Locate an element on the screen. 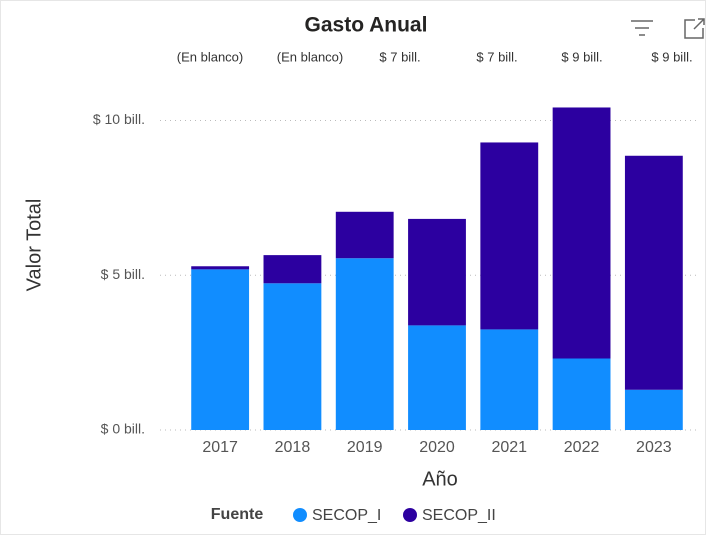 Image resolution: width=706 pixels, height=535 pixels. legend-title: Fuente is located at coordinates (237, 514).